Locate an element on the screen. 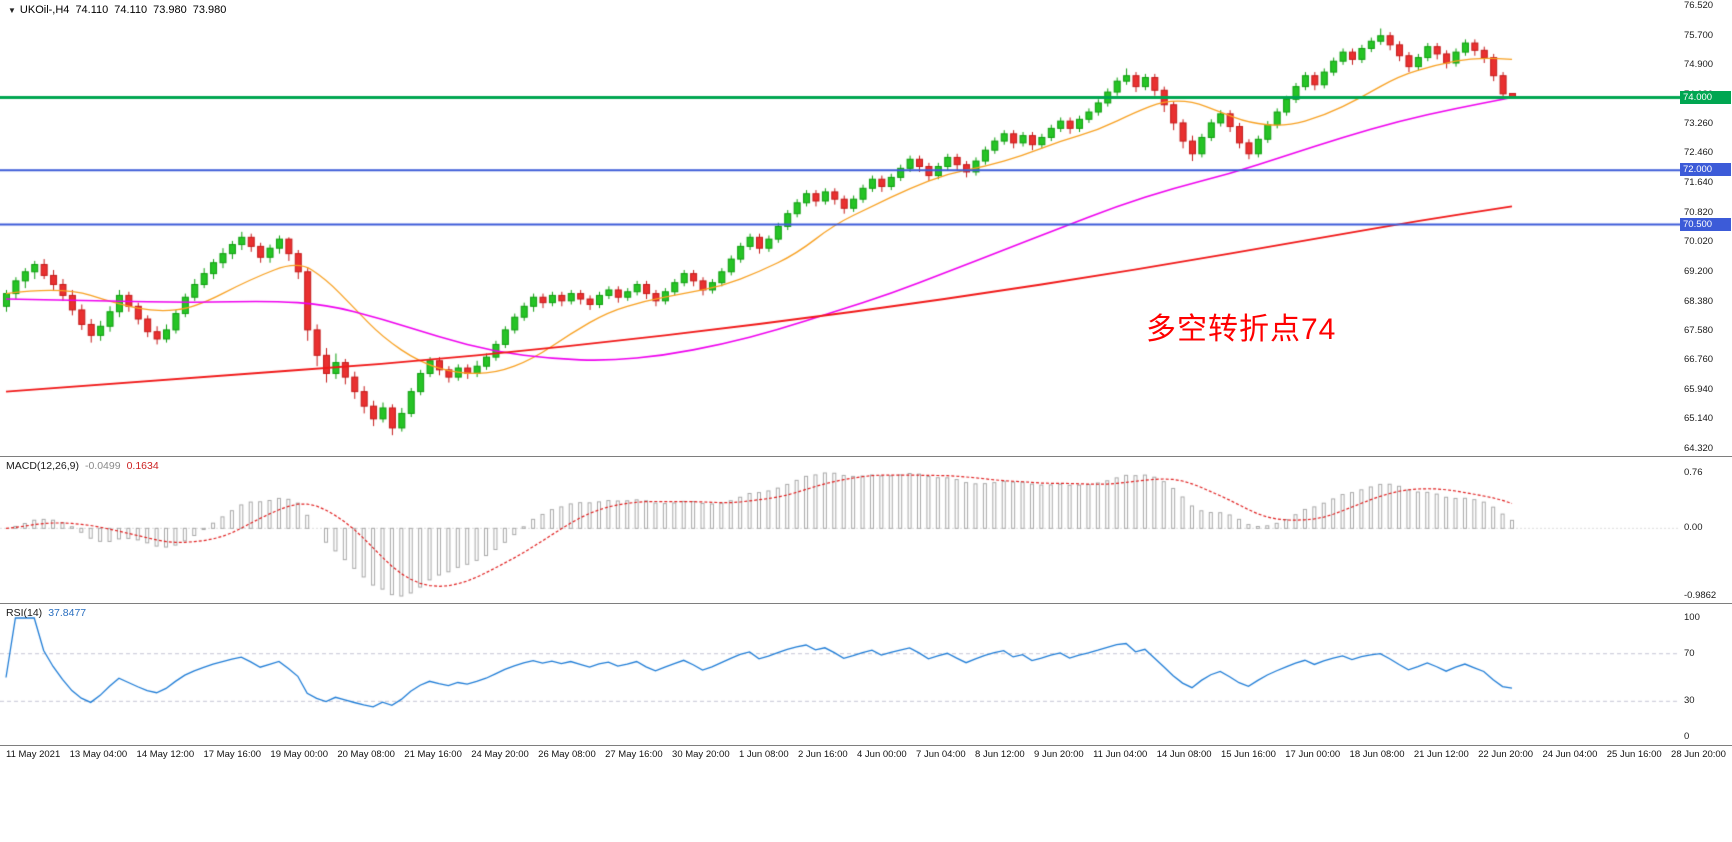 The image size is (1732, 842). price-tick: 65.140 is located at coordinates (1699, 419).